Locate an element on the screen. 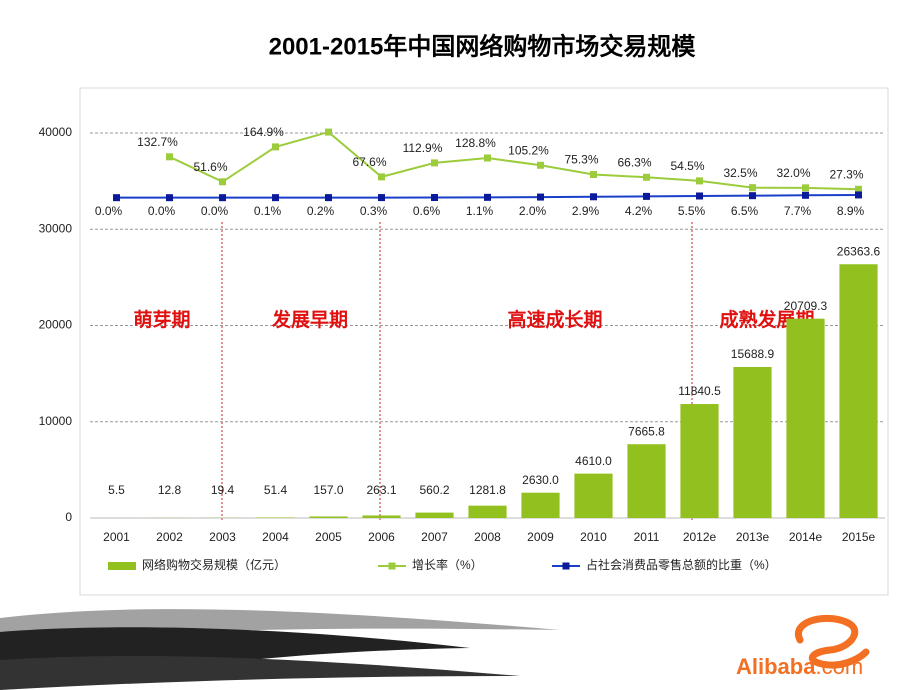 The height and width of the screenshot is (690, 920). data-label: 67.6% is located at coordinates (369, 162).